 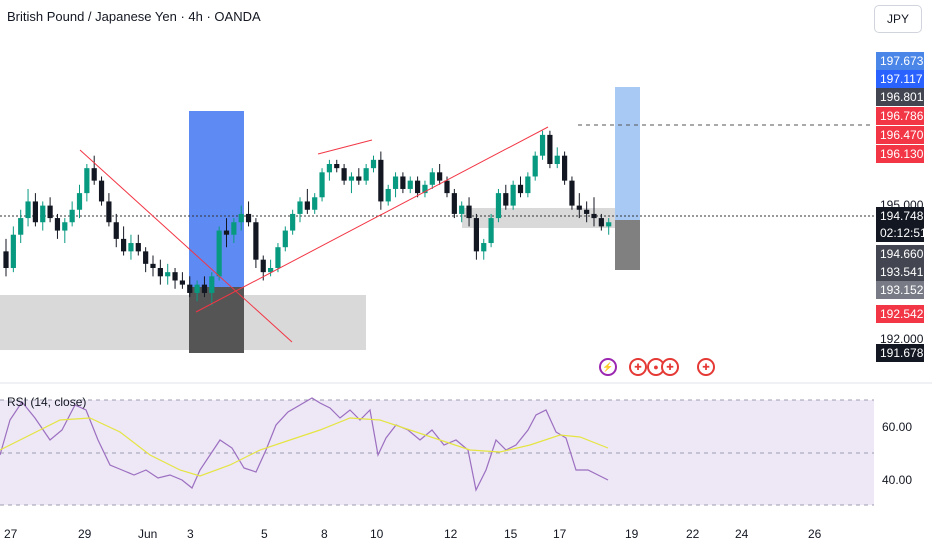 I want to click on time-axis-label: Jun, so click(x=148, y=534).